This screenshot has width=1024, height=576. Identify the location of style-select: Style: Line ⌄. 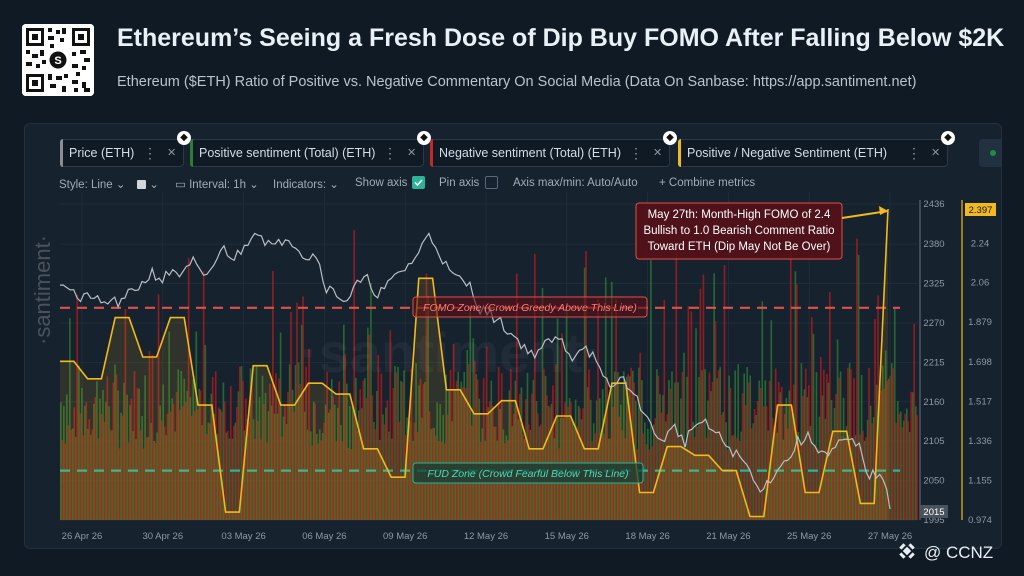
(92, 185).